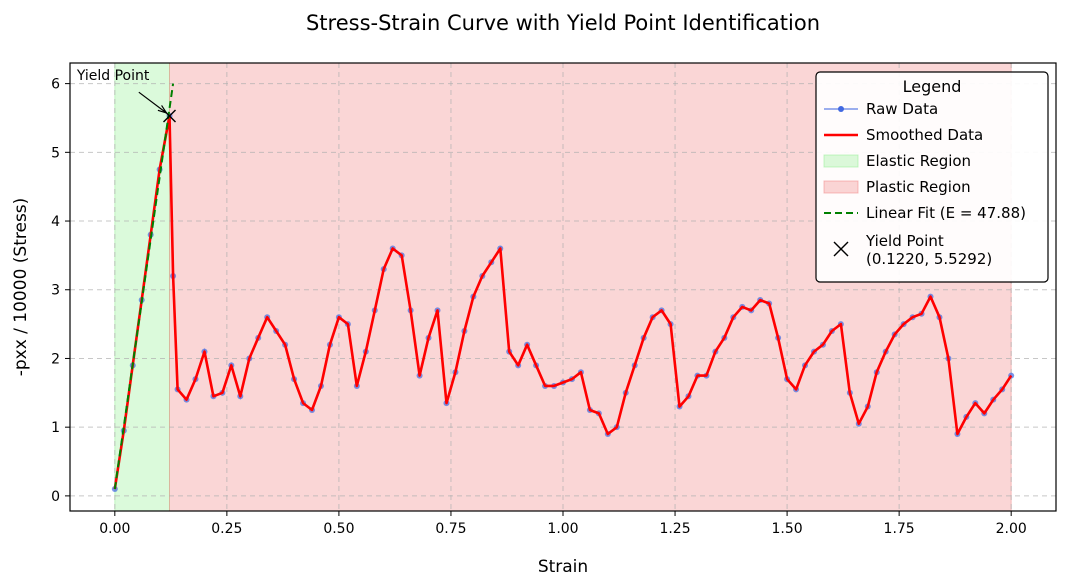 The image size is (1067, 588). I want to click on x-axis-label: Strain, so click(563, 567).